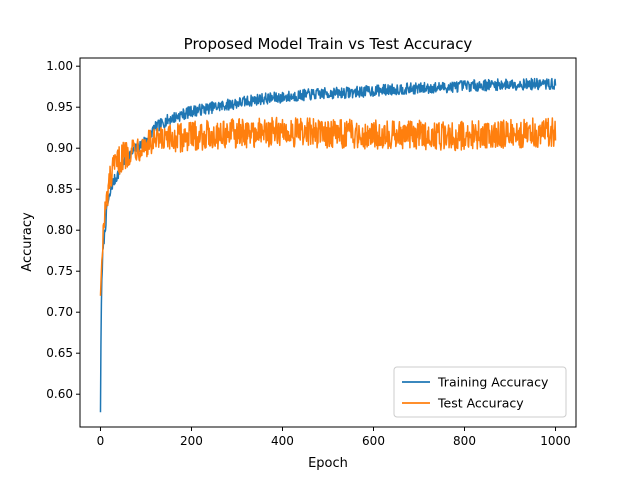  I want to click on y-tick-label: 0.65, so click(59, 353).